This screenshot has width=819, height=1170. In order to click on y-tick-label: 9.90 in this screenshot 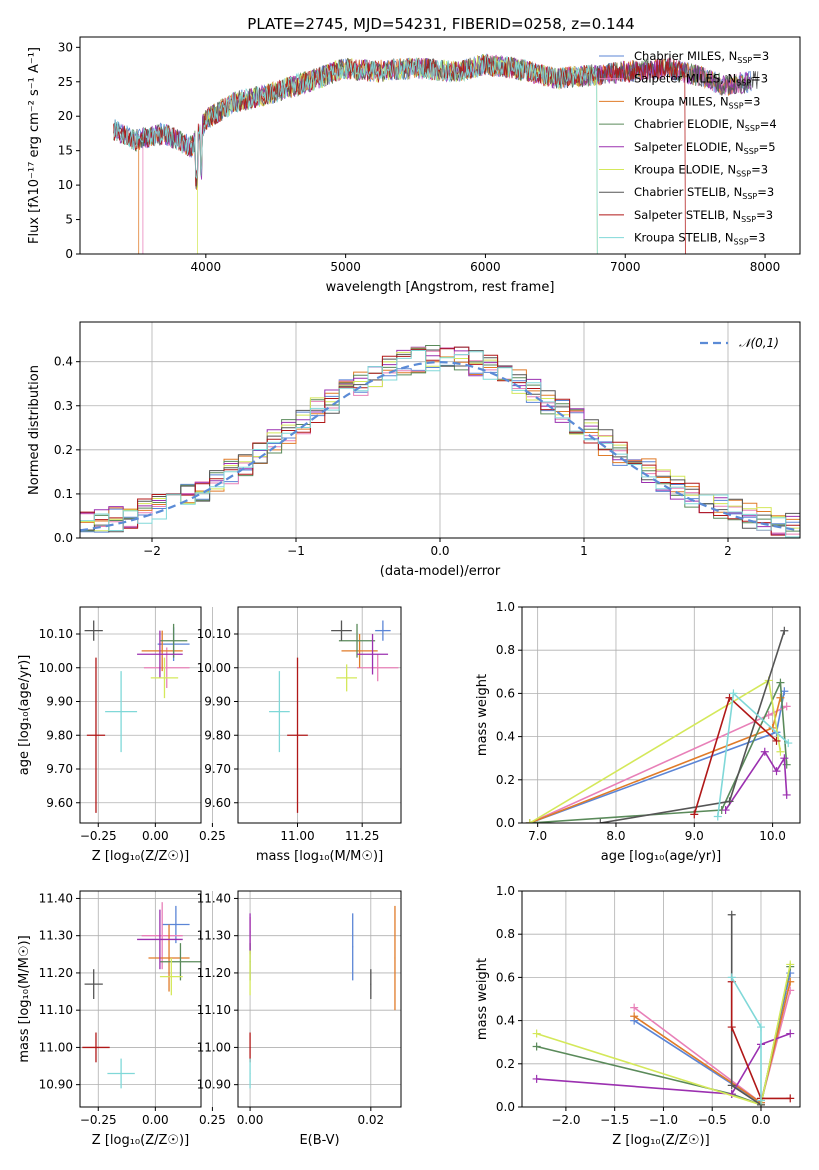, I will do `click(217, 702)`.